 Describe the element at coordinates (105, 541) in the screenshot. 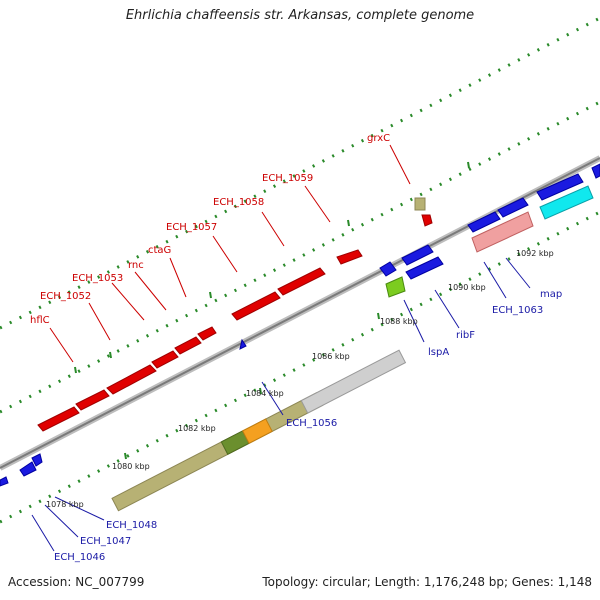

I see `label-ech1047: ECH_1047` at that location.